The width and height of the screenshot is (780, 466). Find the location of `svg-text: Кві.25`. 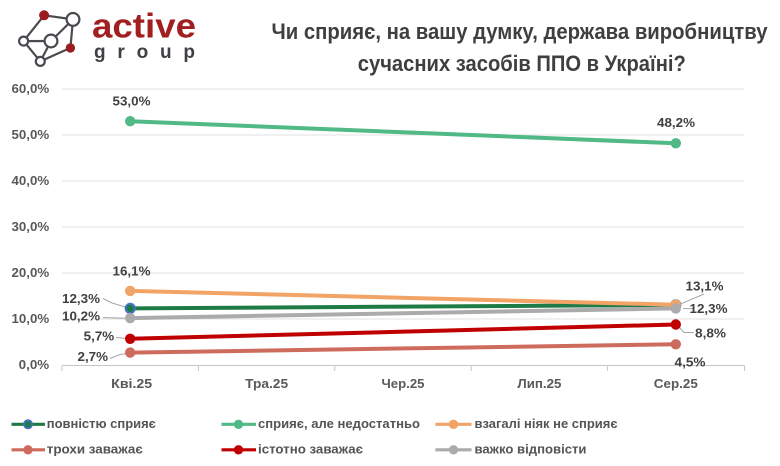

svg-text: Кві.25 is located at coordinates (131, 383).